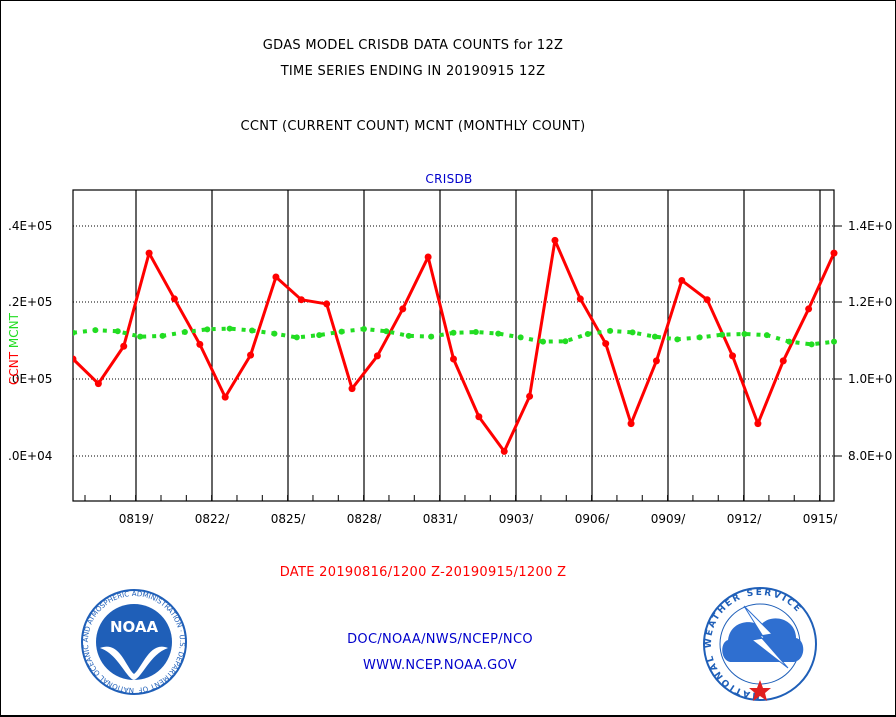 This screenshot has height=717, width=896. What do you see at coordinates (30, 379) in the screenshot?
I see `y-tick-label-left: .0E+05` at bounding box center [30, 379].